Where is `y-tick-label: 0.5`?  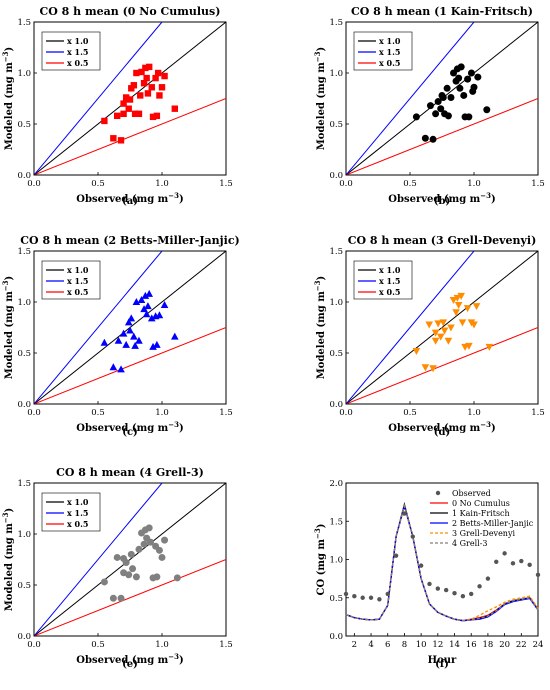 y-tick-label: 0.5 is located at coordinates (24, 586).